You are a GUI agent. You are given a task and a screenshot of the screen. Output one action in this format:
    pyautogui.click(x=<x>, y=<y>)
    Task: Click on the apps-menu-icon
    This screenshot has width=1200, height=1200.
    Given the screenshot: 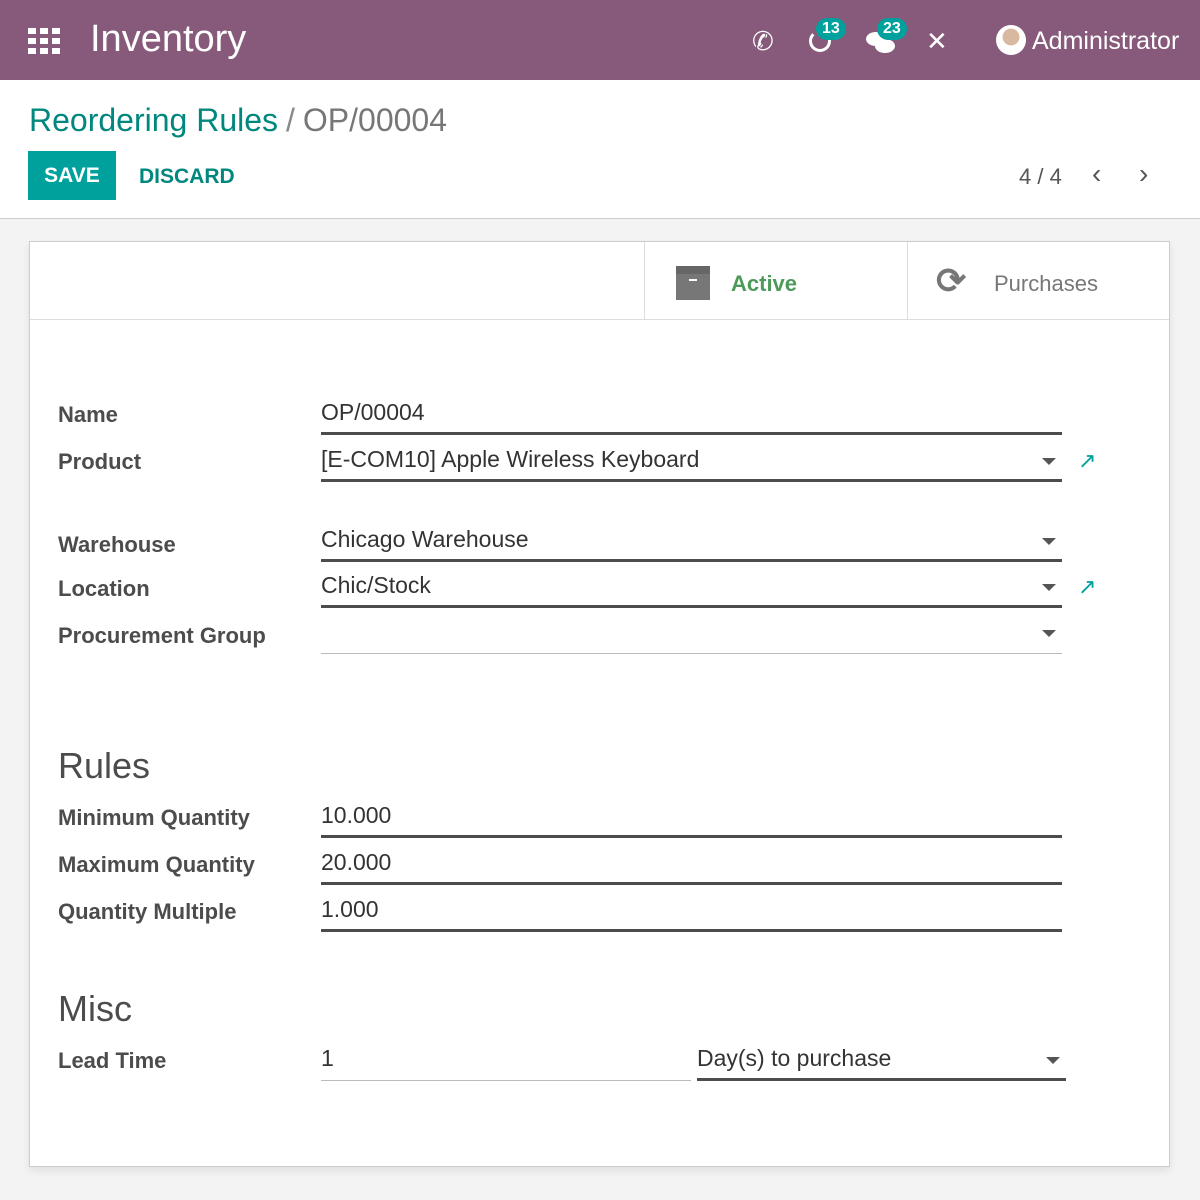 What is the action you would take?
    pyautogui.click(x=44, y=41)
    